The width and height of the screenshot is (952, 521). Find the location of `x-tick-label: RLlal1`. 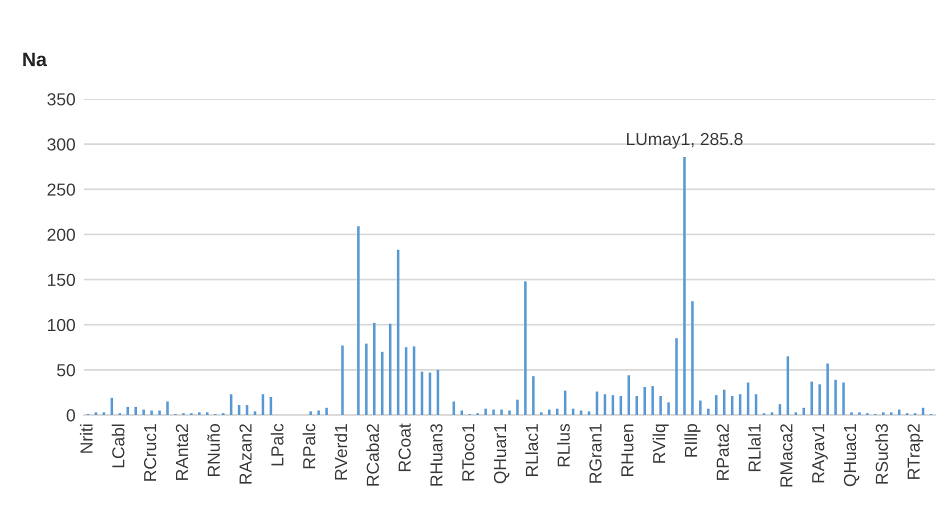

x-tick-label: RLlal1 is located at coordinates (754, 448).